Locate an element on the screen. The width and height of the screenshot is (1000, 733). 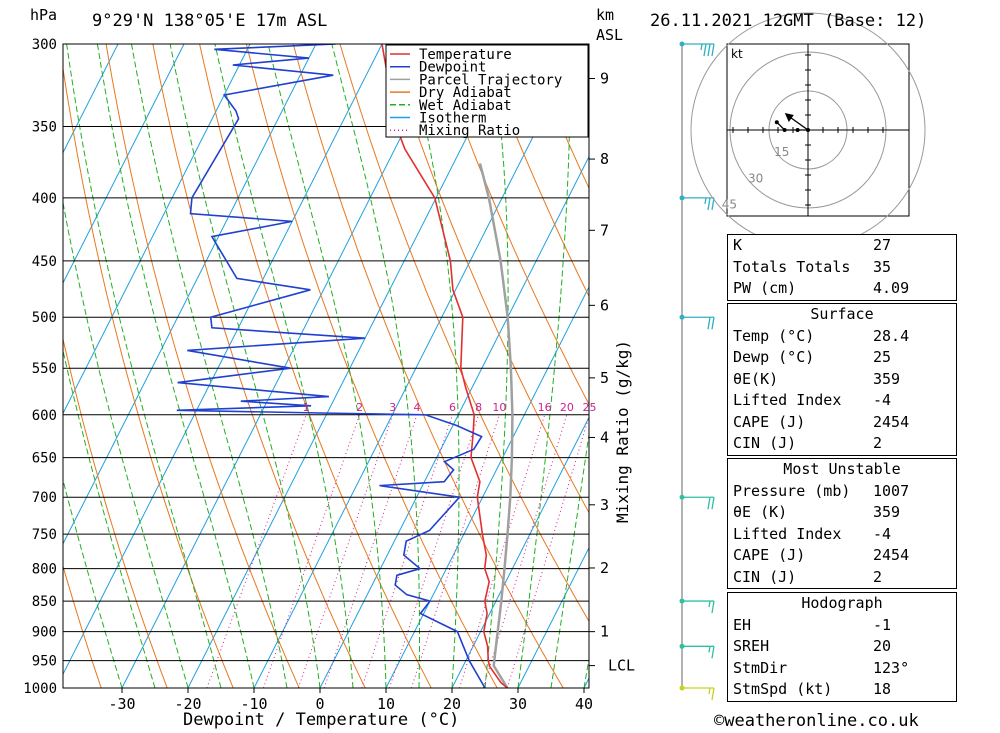
temperature-tick-label: -20 is located at coordinates (187, 704).